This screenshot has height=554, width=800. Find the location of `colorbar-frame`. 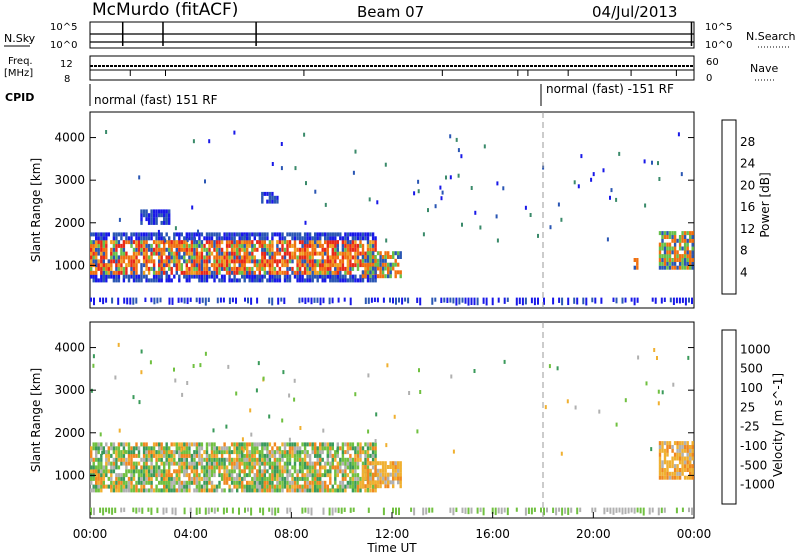

colorbar-frame is located at coordinates (729, 207).